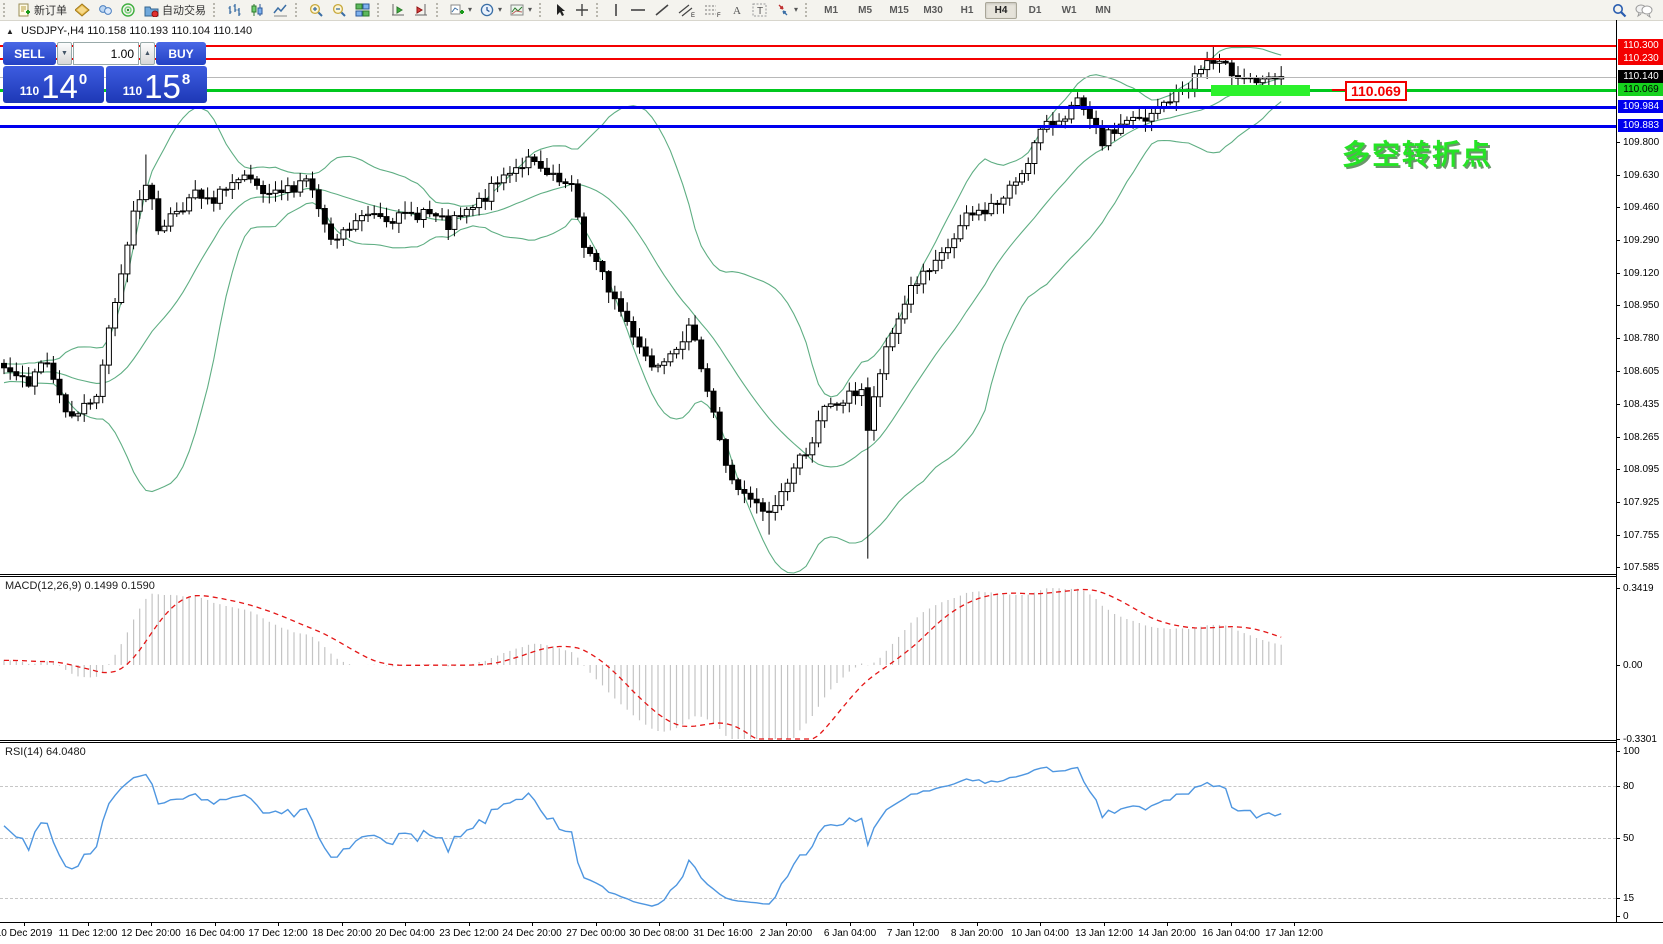 Image resolution: width=1663 pixels, height=944 pixels. I want to click on time-axis-label: 31 Dec 16:00, so click(723, 933).